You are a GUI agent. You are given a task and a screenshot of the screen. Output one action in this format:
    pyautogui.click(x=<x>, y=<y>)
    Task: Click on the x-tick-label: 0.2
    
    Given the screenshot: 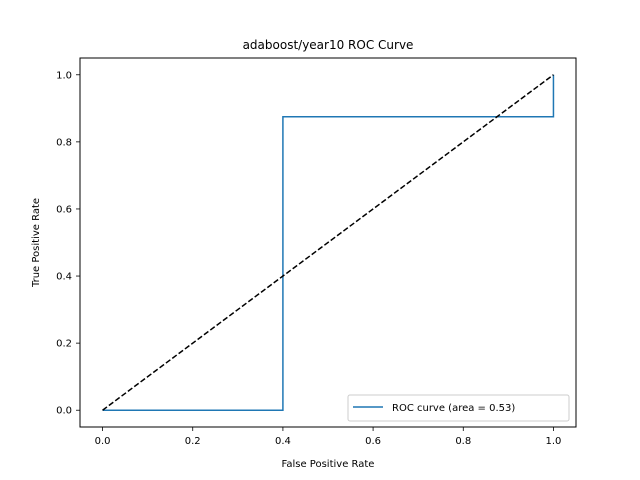 What is the action you would take?
    pyautogui.click(x=193, y=441)
    